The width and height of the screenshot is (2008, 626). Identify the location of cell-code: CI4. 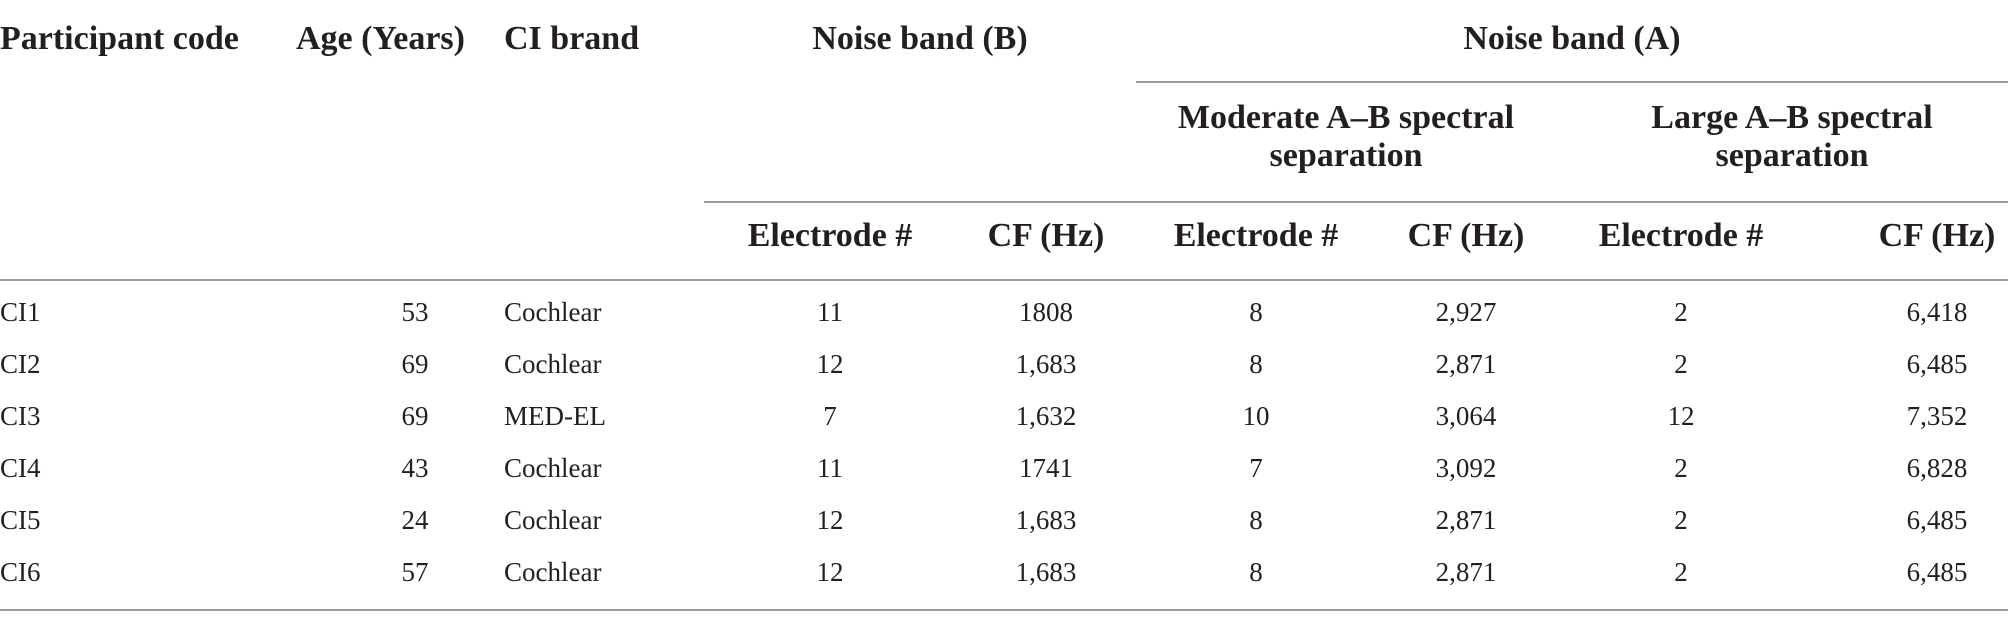
(20, 467).